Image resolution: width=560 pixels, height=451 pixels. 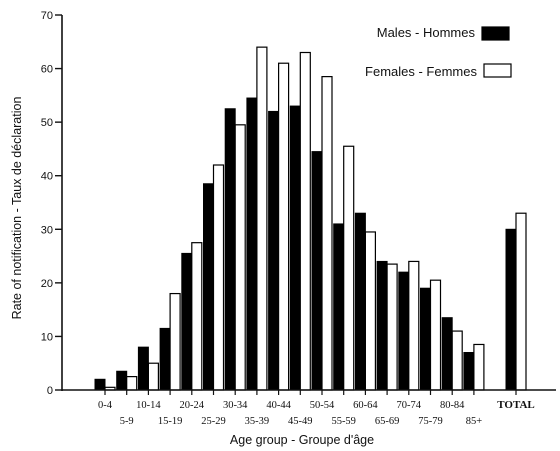 I want to click on x-tick-label: 75-79, so click(x=430, y=421).